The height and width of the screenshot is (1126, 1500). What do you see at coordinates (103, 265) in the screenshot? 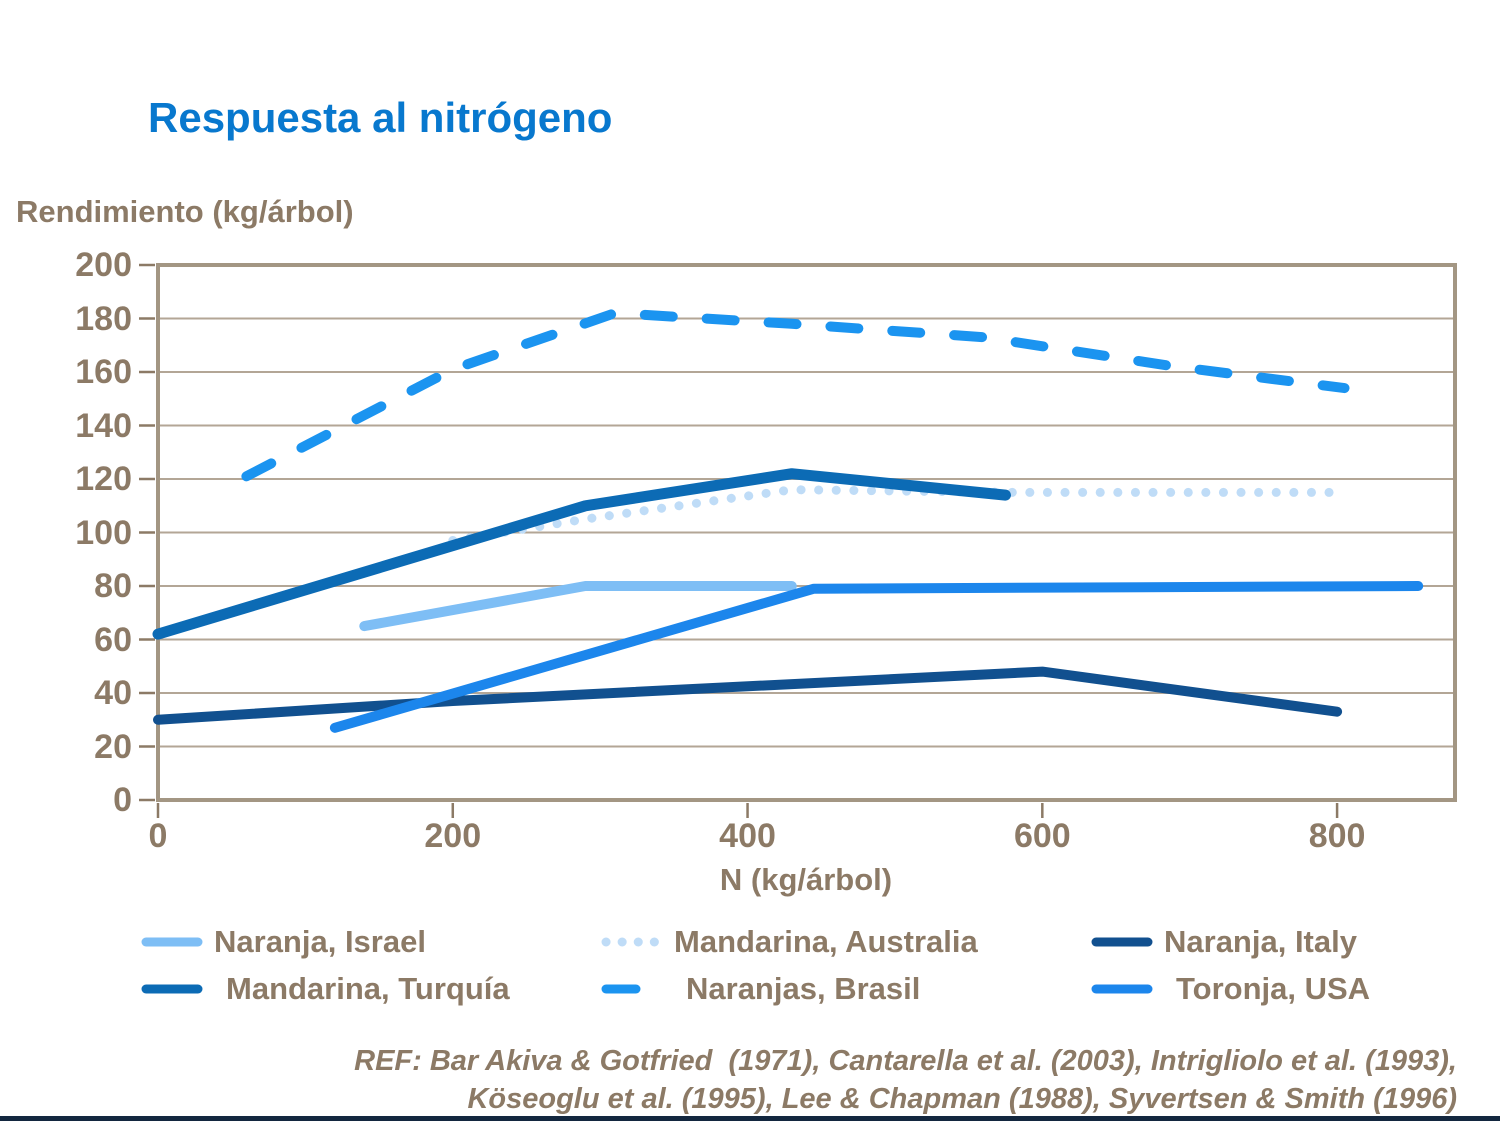
I see `y-tick-label-200: 200` at bounding box center [103, 265].